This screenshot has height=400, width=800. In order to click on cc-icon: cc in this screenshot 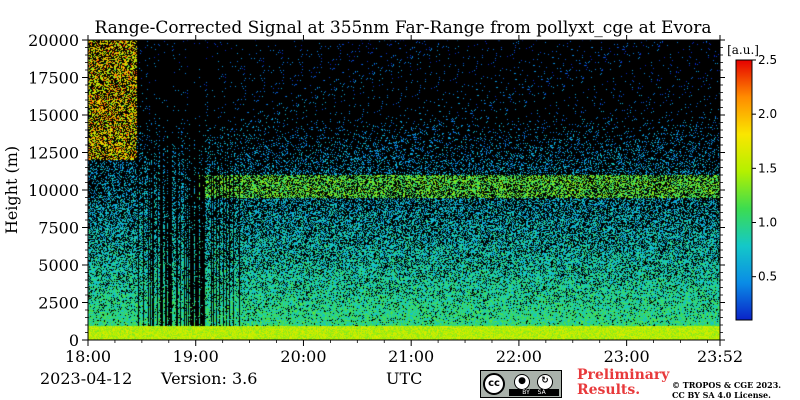, I will do `click(494, 384)`.